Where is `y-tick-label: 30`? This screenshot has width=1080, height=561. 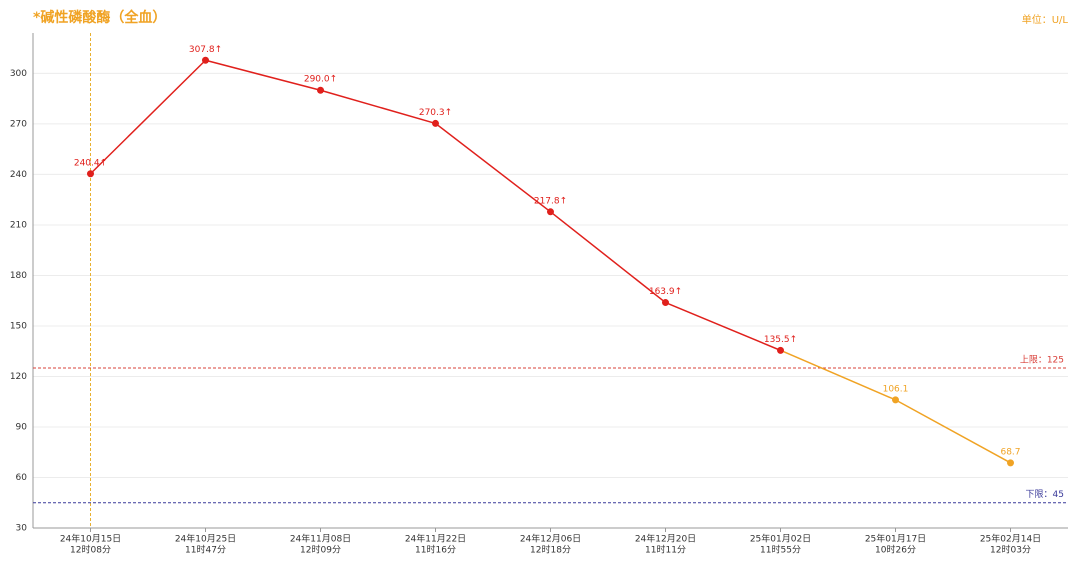 y-tick-label: 30 is located at coordinates (22, 529).